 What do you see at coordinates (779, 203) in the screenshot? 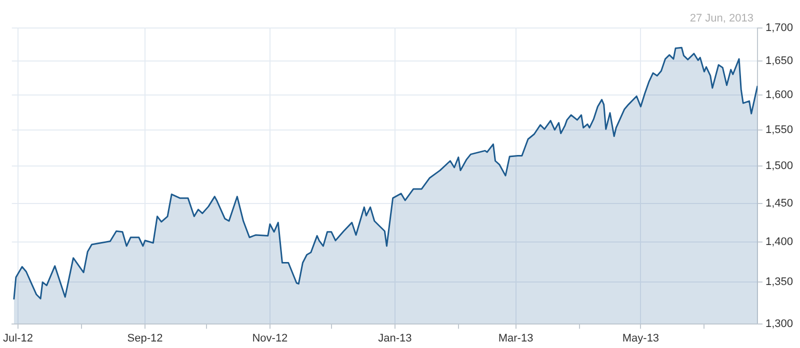
I see `y-tick-label: 1,450` at bounding box center [779, 203].